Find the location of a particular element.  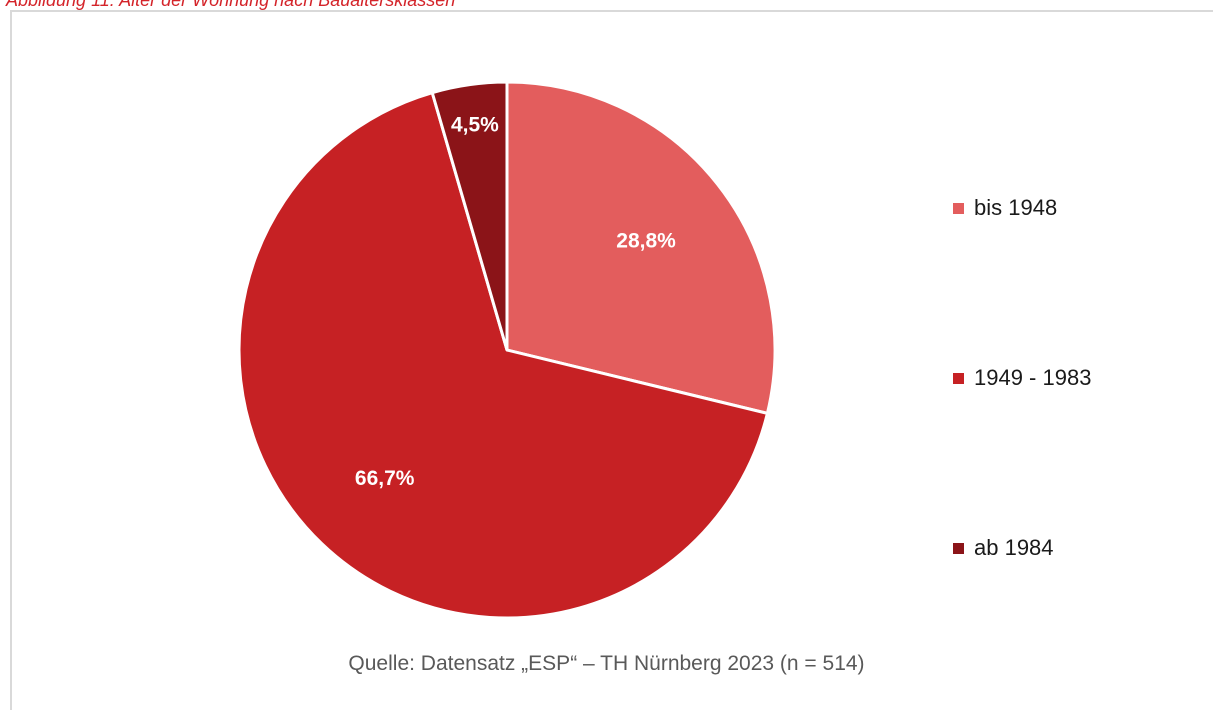

legend-item-1949-1983: 1949 - 1983 is located at coordinates (1022, 378).